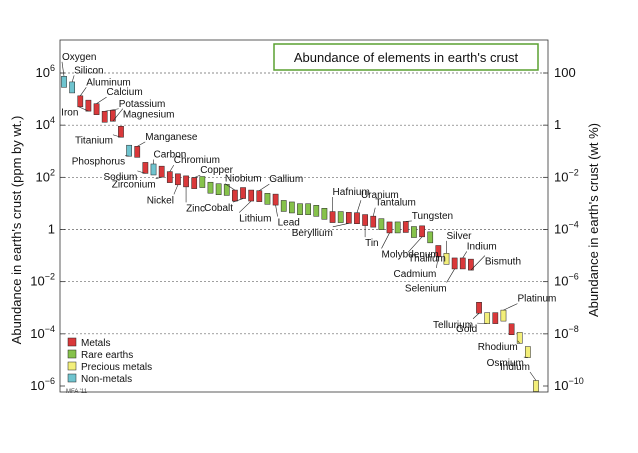 The width and height of the screenshot is (638, 453). I want to click on bar-uranium, so click(357, 218).